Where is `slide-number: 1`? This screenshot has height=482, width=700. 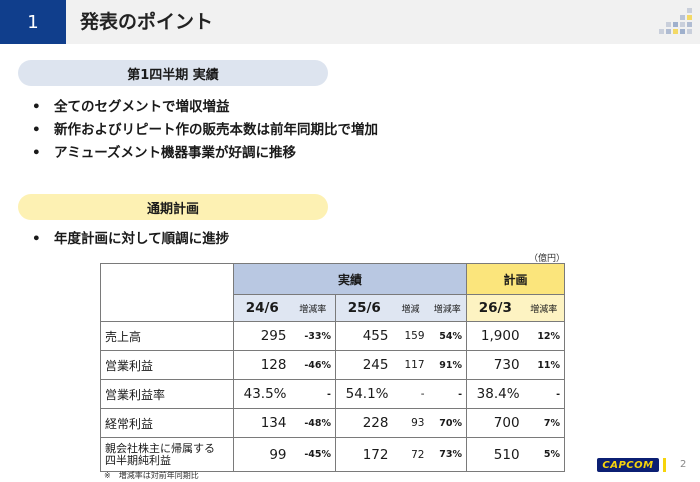 slide-number: 1 is located at coordinates (33, 22).